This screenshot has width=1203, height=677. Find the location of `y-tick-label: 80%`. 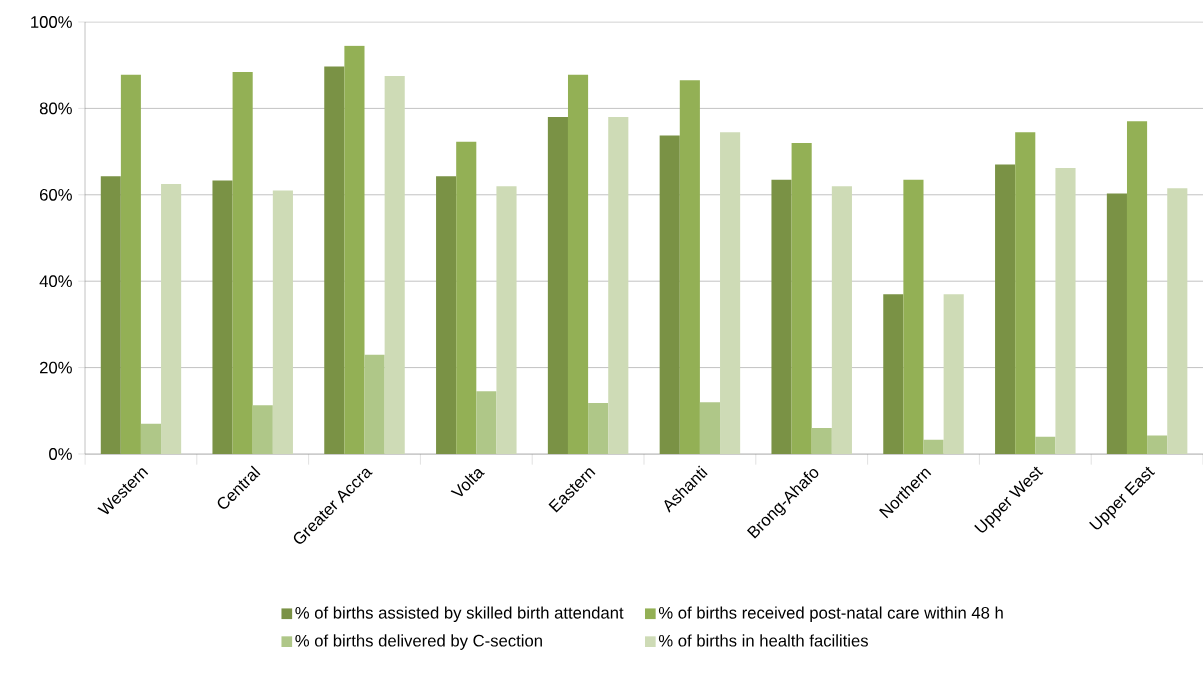

y-tick-label: 80% is located at coordinates (55, 108).